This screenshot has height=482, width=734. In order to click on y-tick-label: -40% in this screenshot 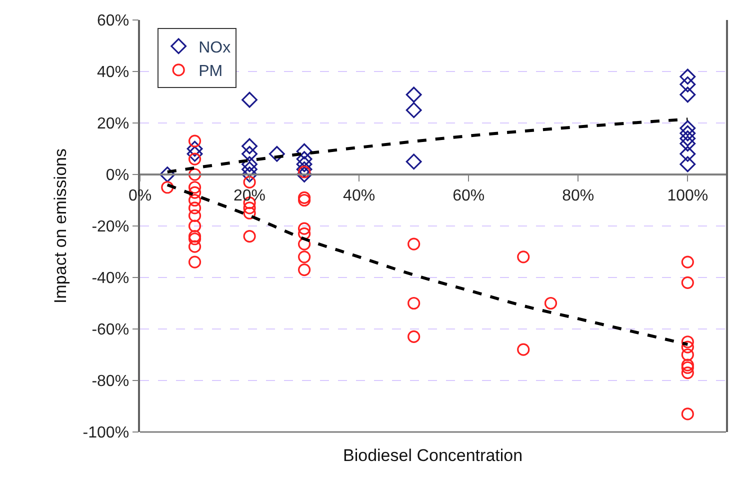, I will do `click(111, 279)`.